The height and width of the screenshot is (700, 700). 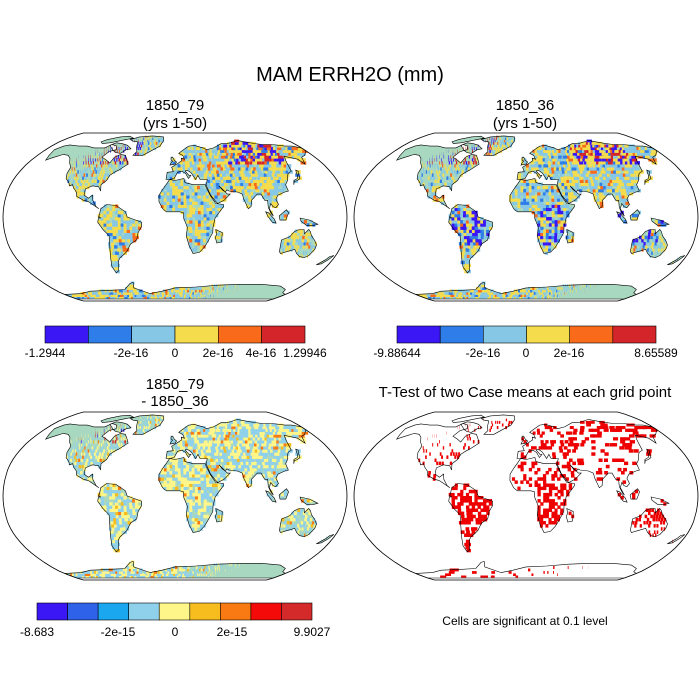 I want to click on panel3-subtitle: - 1850_36, so click(x=175, y=401).